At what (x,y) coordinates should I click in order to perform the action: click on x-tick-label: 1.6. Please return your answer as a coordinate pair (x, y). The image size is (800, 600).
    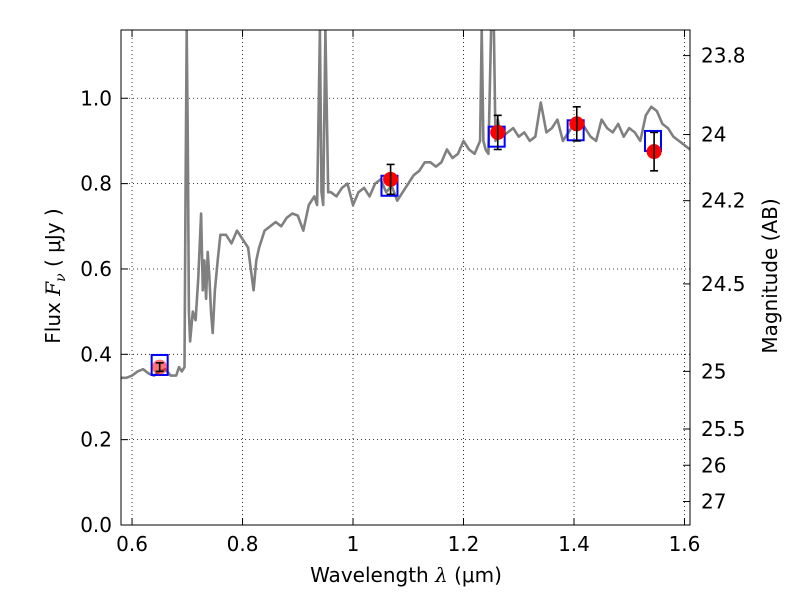
    Looking at the image, I should click on (685, 544).